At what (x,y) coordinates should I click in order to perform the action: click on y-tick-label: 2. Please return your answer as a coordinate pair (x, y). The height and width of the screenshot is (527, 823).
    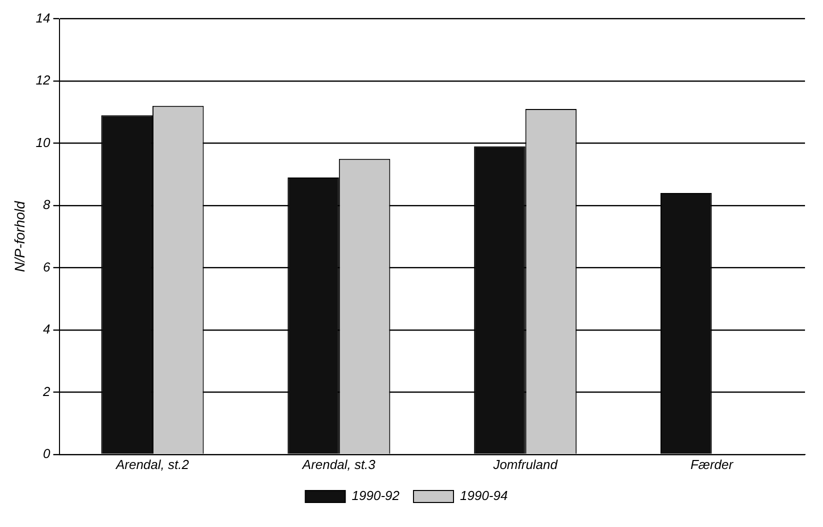
    Looking at the image, I should click on (47, 391).